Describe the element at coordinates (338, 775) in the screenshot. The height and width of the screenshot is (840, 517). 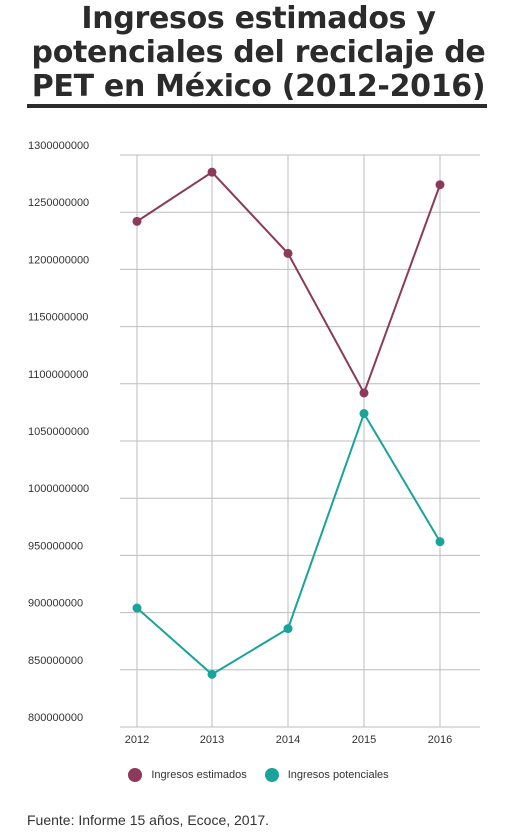
I see `legend-label: Ingresos potenciales` at that location.